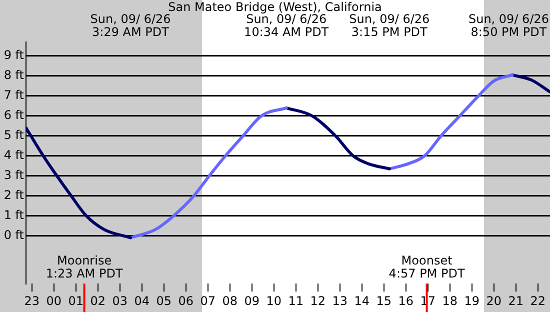  What do you see at coordinates (275, 7) in the screenshot?
I see `chart-title: San Mateo Bridge (West), California` at bounding box center [275, 7].